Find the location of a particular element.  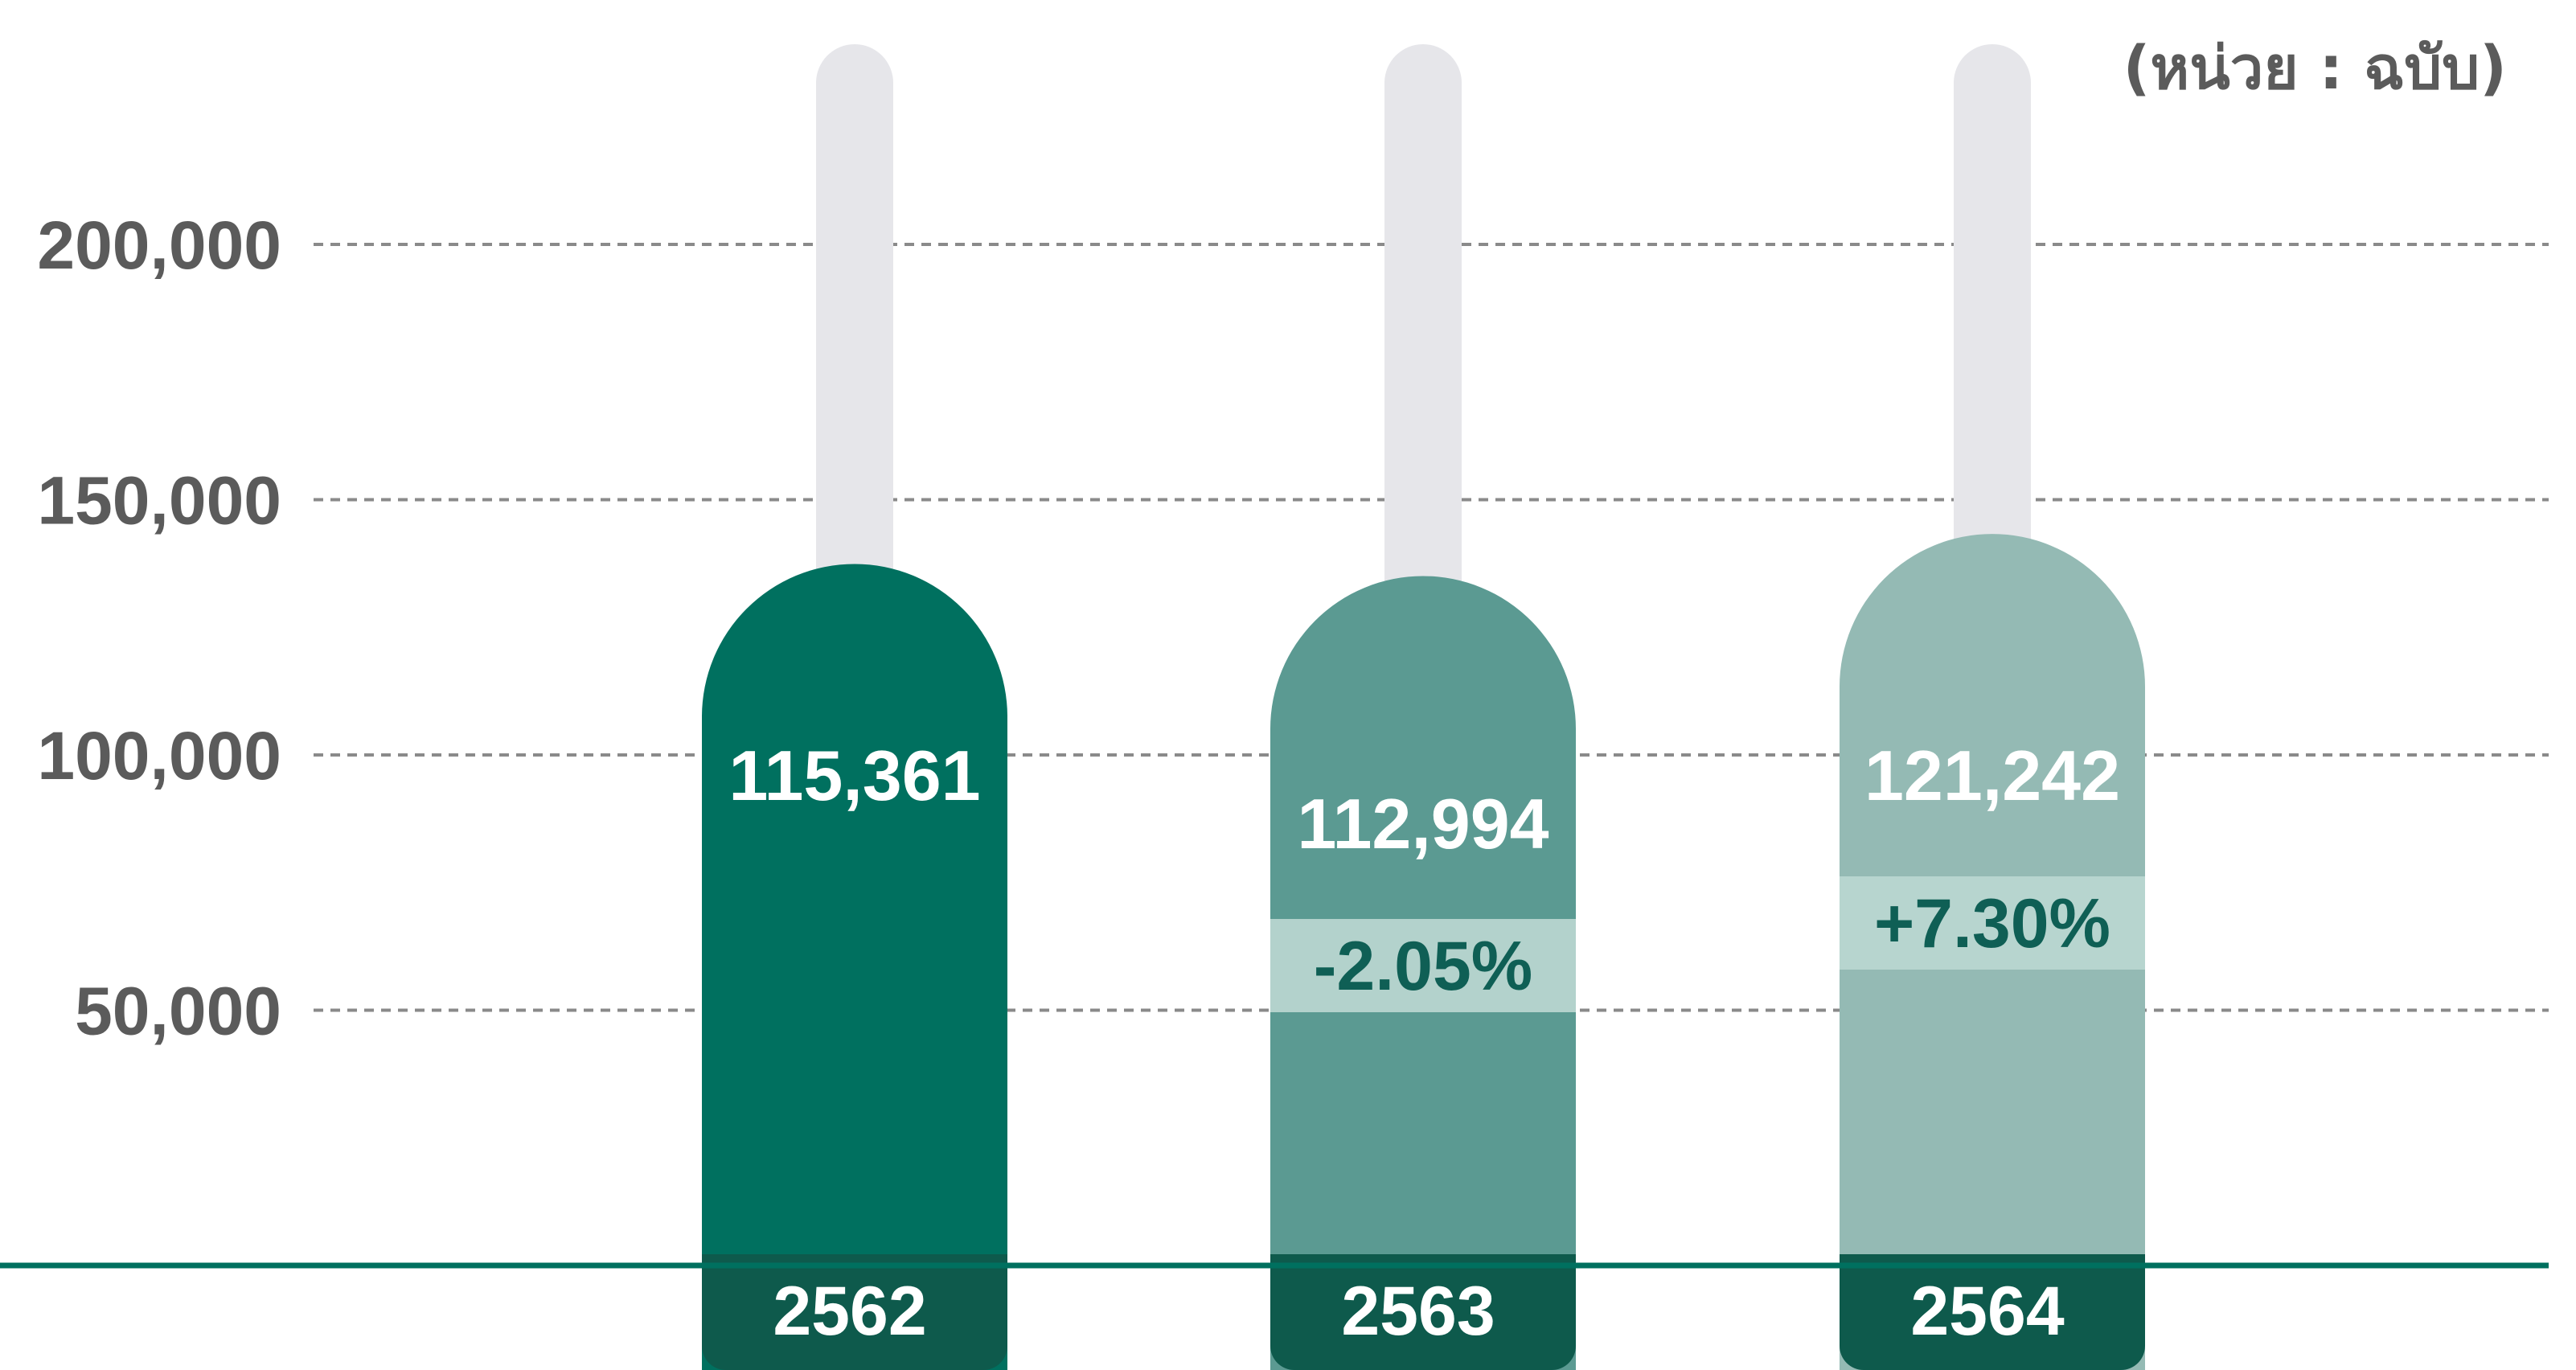

change-label: +7.30% is located at coordinates (1992, 923).